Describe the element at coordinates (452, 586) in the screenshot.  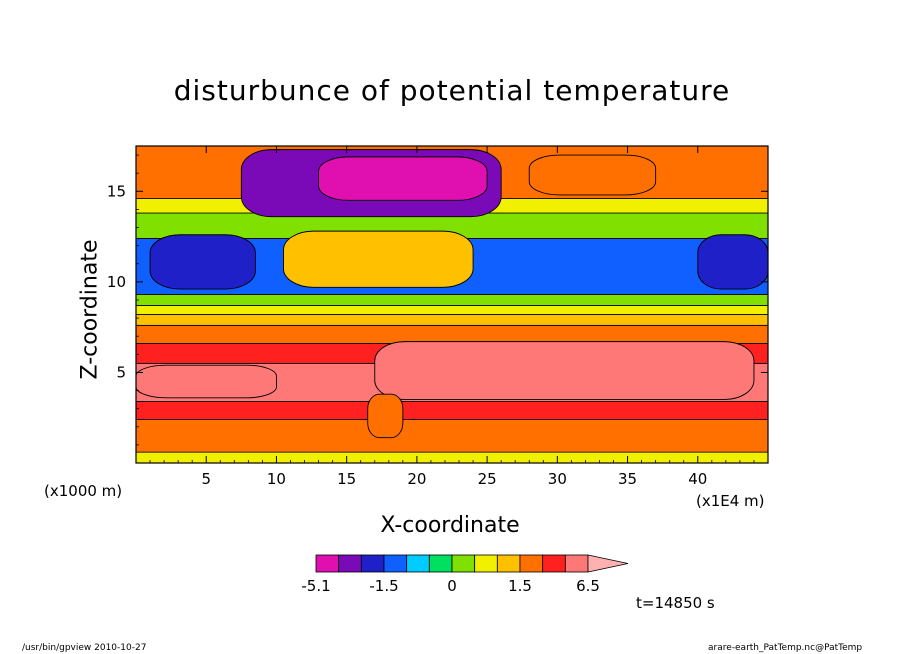
I see `colorbar-label: 0` at that location.